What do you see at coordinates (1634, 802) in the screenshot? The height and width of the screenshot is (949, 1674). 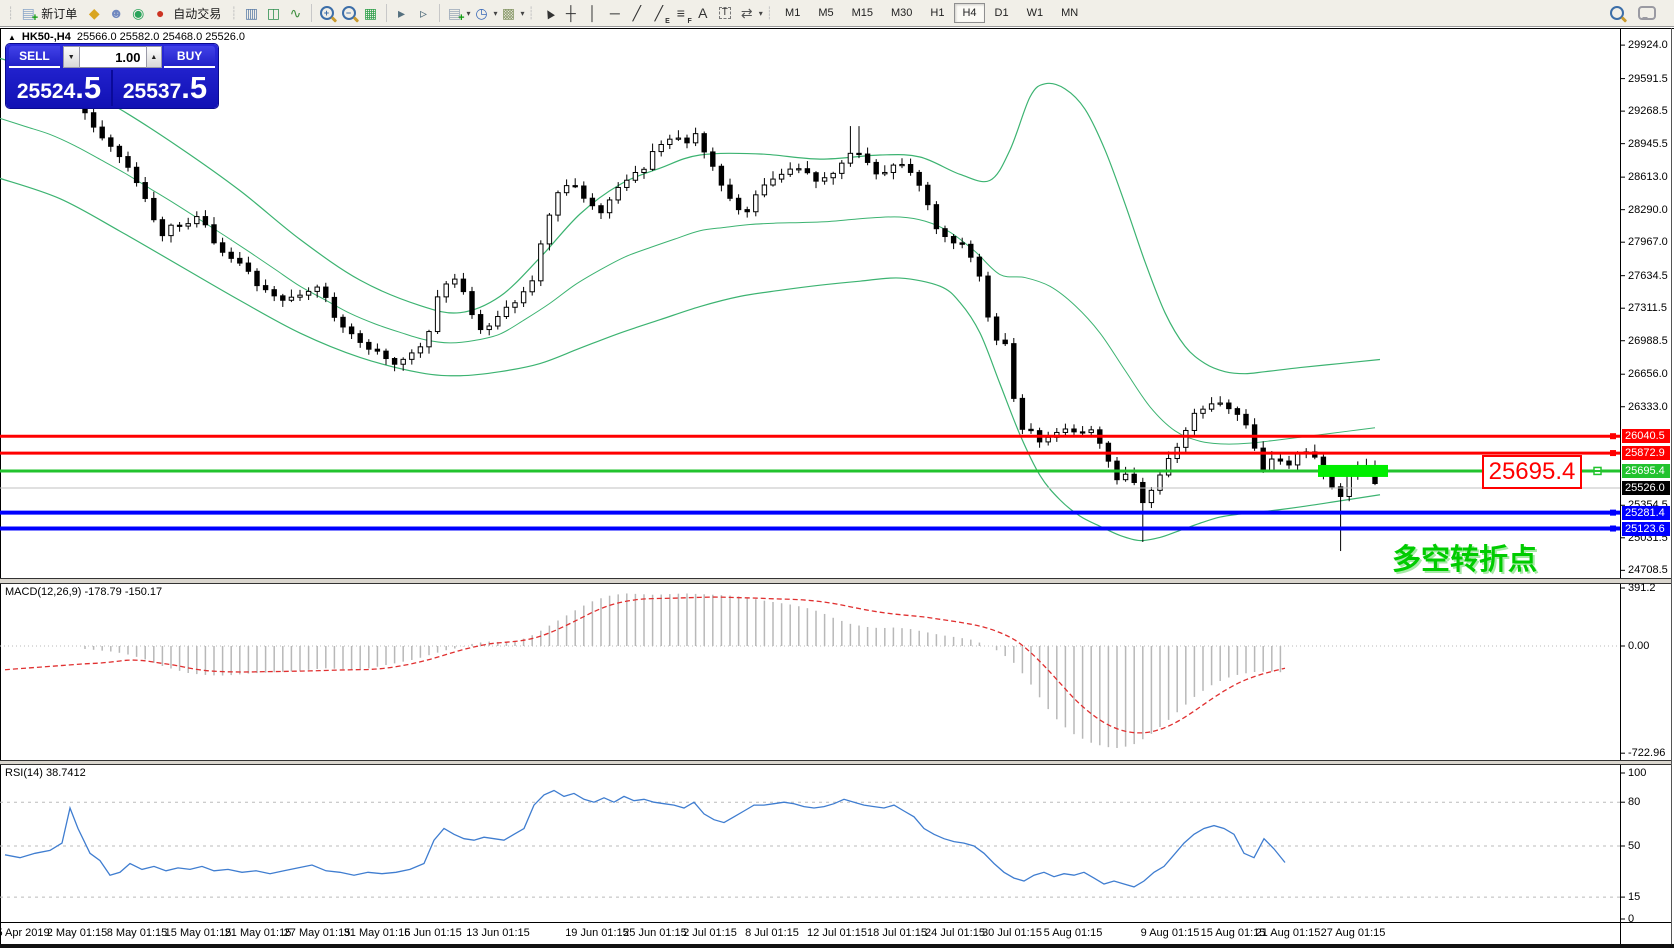 I see `rsi-axis-label: 80` at bounding box center [1634, 802].